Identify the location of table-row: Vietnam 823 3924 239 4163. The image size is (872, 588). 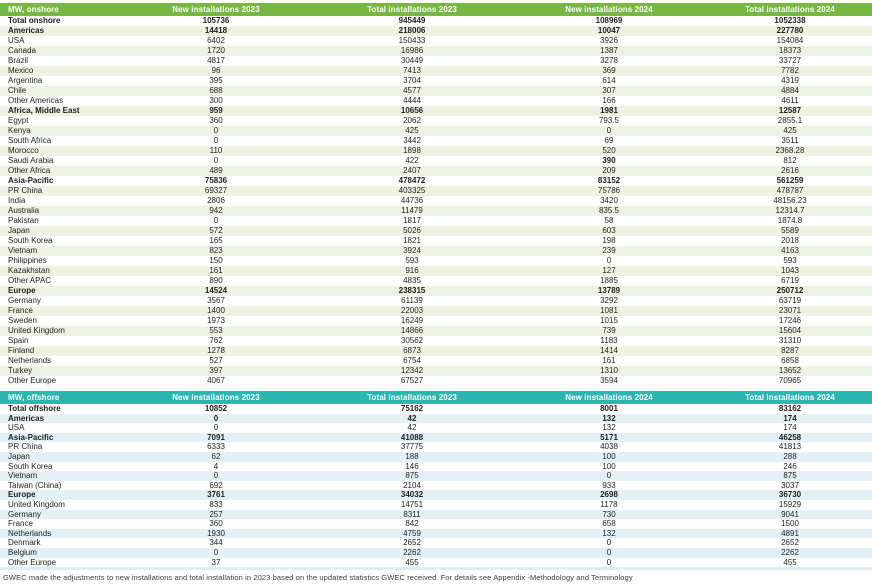
(436, 251).